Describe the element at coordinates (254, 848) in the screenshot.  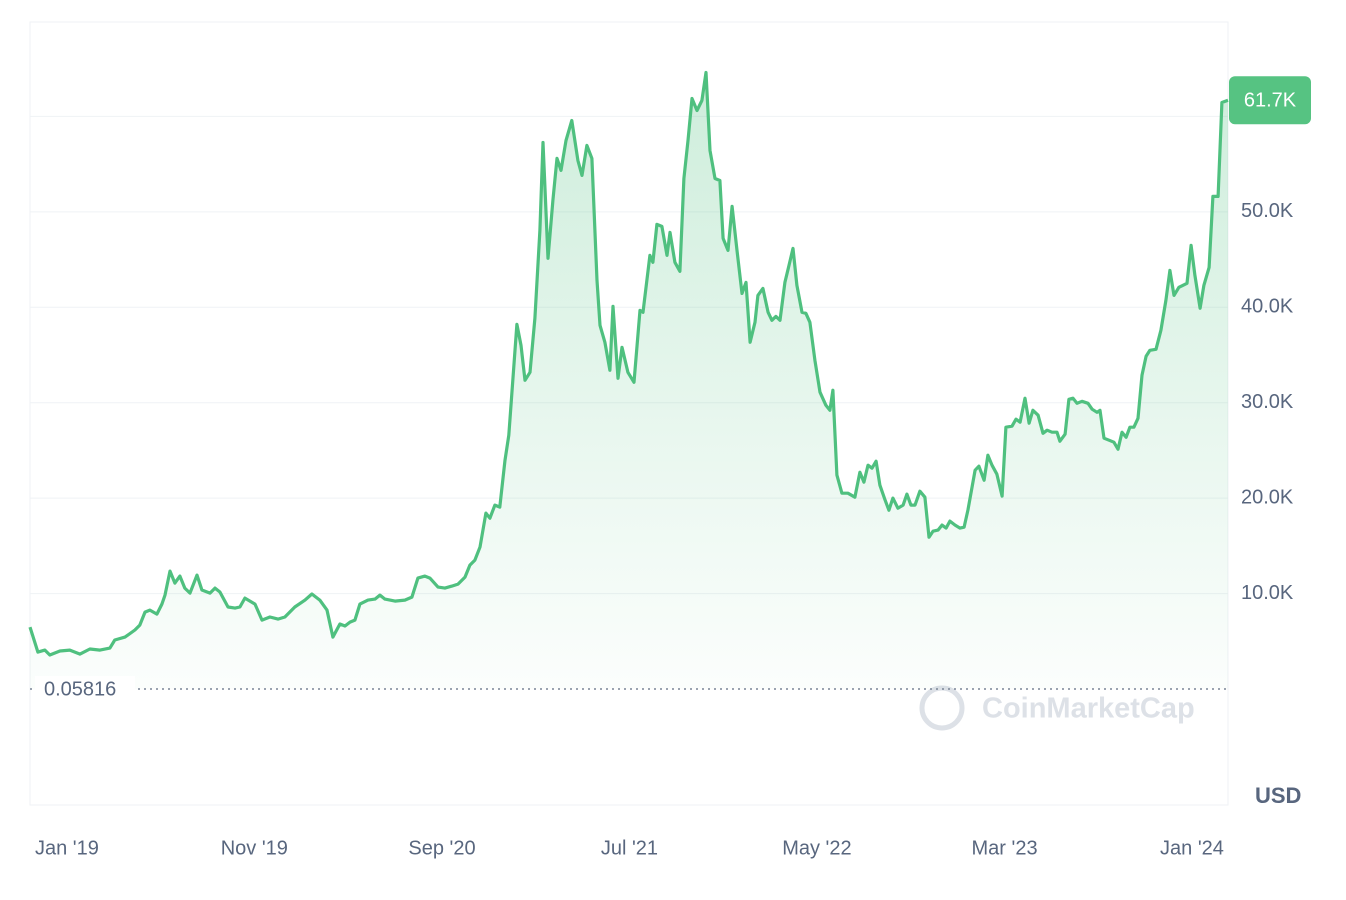
I see `x-tick-label: Nov '19` at that location.